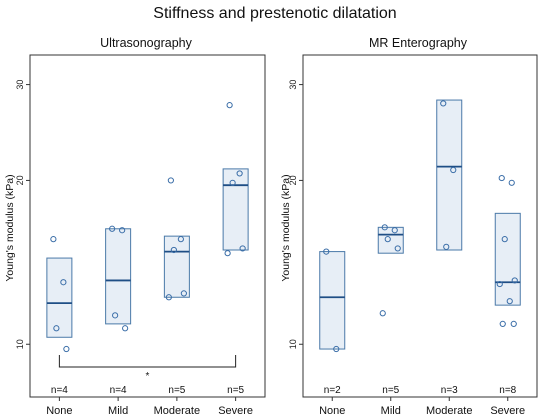 Image resolution: width=550 pixels, height=420 pixels. I want to click on y-axis-label-ultrasonography: Young's modulus (kPa), so click(10, 227).